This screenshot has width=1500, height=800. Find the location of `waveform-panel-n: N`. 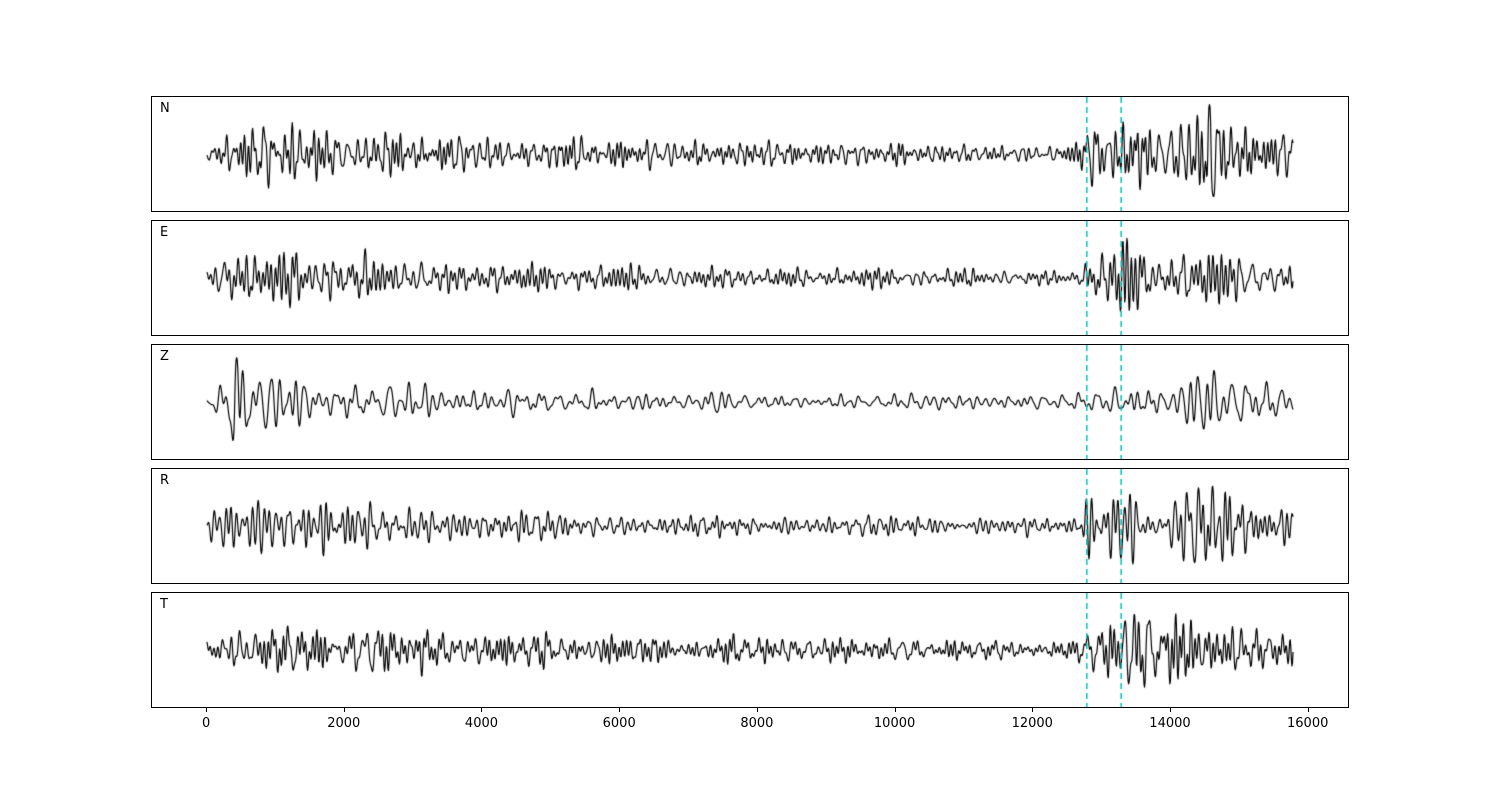

waveform-panel-n: N is located at coordinates (750, 154).